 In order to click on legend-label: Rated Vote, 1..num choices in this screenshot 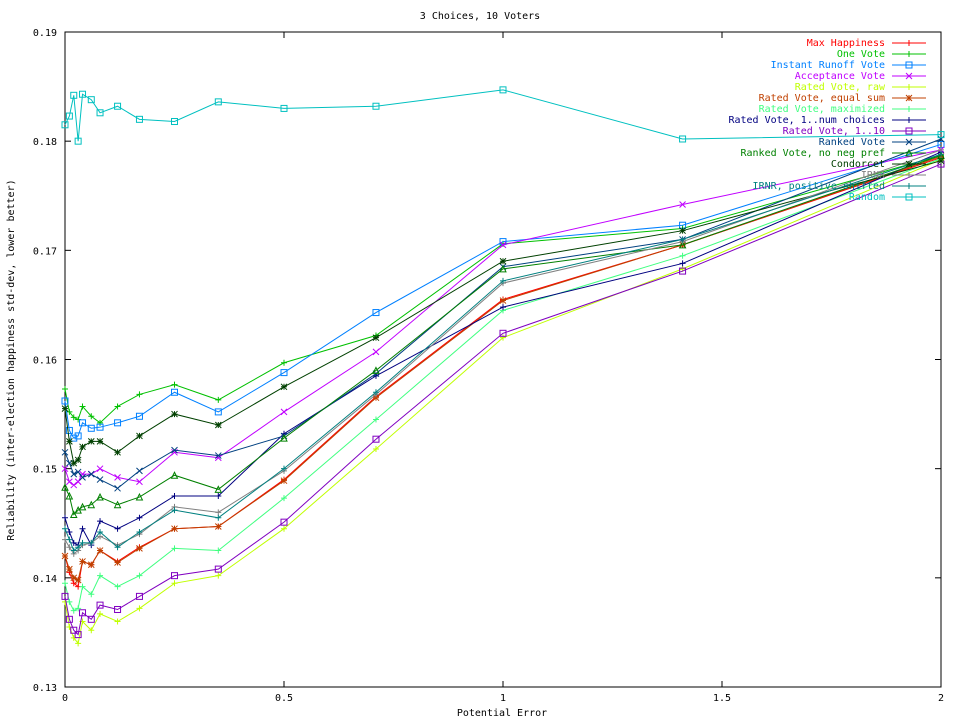, I will do `click(806, 120)`.